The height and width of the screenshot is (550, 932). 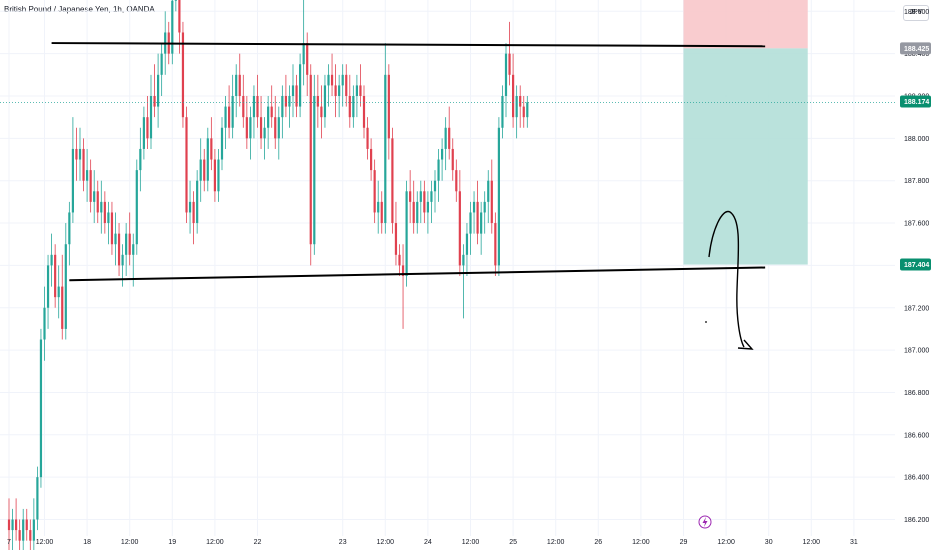 What do you see at coordinates (428, 542) in the screenshot?
I see `time-tick-label: 24` at bounding box center [428, 542].